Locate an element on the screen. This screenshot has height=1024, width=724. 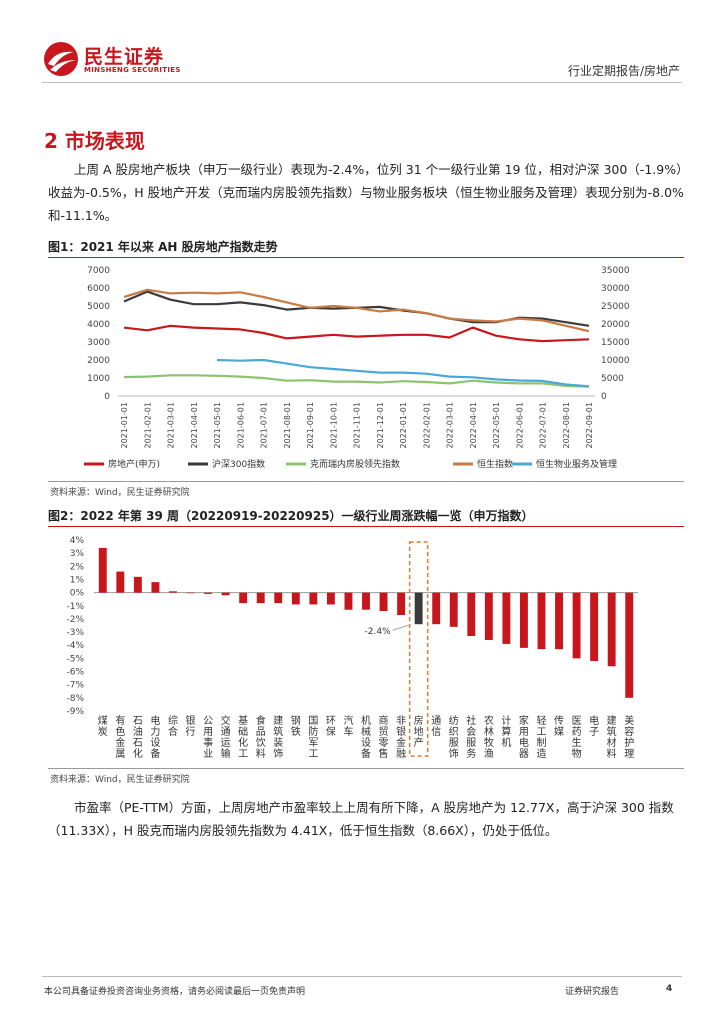
highlight-bar is located at coordinates (418, 608).